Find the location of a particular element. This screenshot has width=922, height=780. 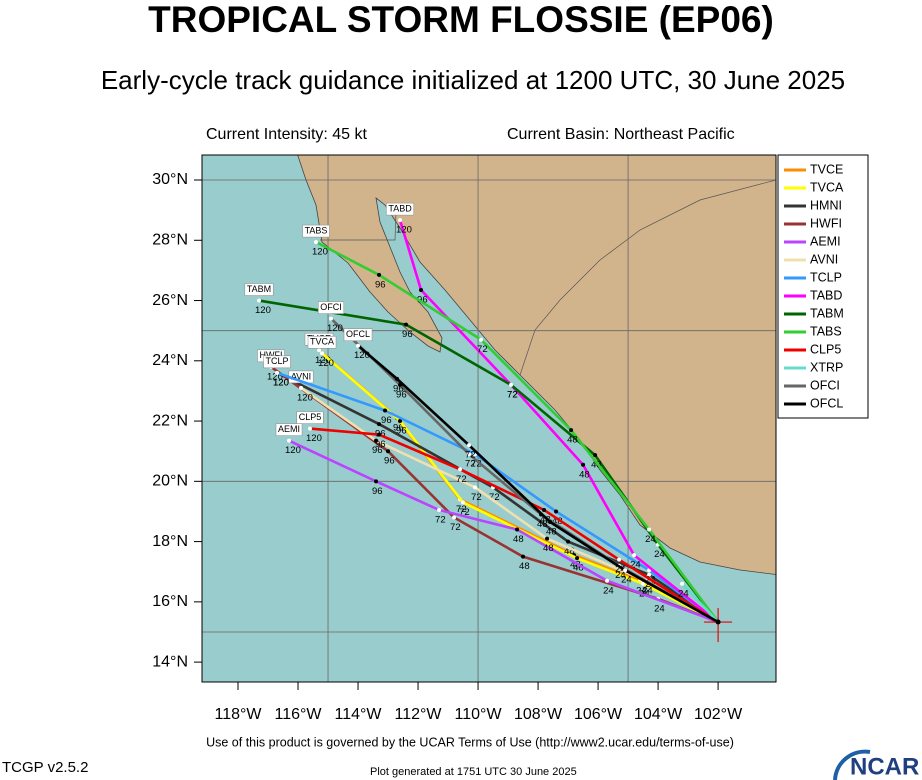

x-tick-label: 110°W is located at coordinates (479, 714).